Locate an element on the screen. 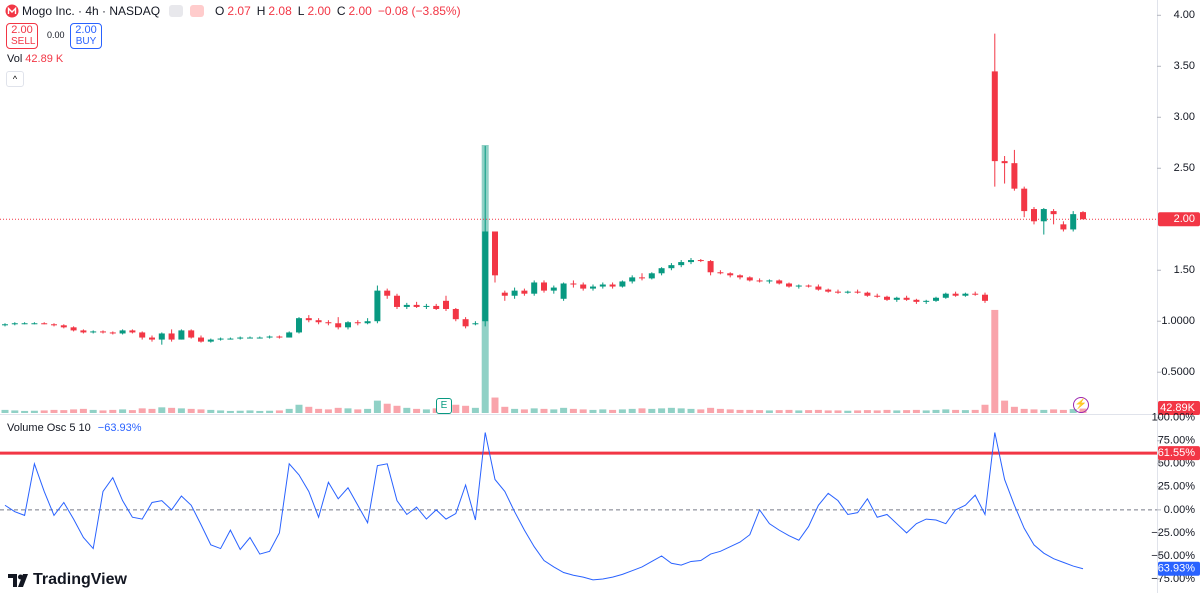  osc-tick-label: 100.00% is located at coordinates (1174, 418).